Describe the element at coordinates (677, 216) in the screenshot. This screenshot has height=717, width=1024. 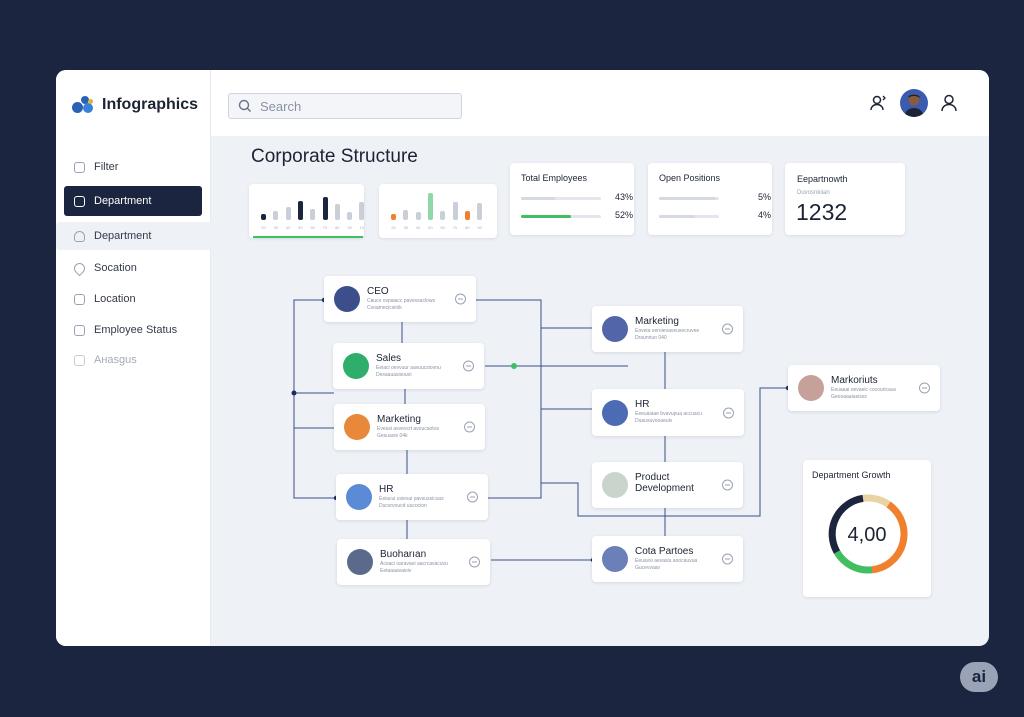
I see `progress-fill` at that location.